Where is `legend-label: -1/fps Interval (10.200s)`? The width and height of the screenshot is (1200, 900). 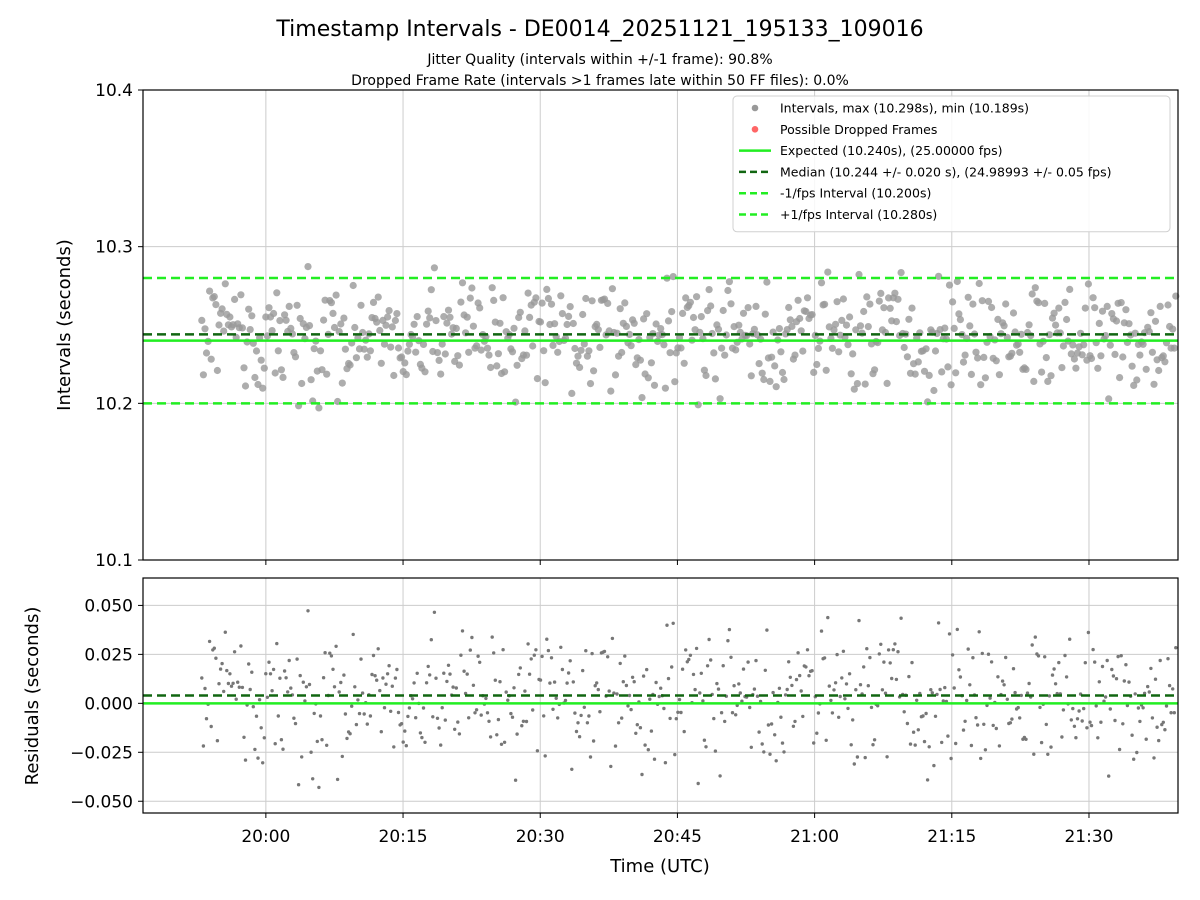
legend-label: -1/fps Interval (10.200s) is located at coordinates (855, 193).